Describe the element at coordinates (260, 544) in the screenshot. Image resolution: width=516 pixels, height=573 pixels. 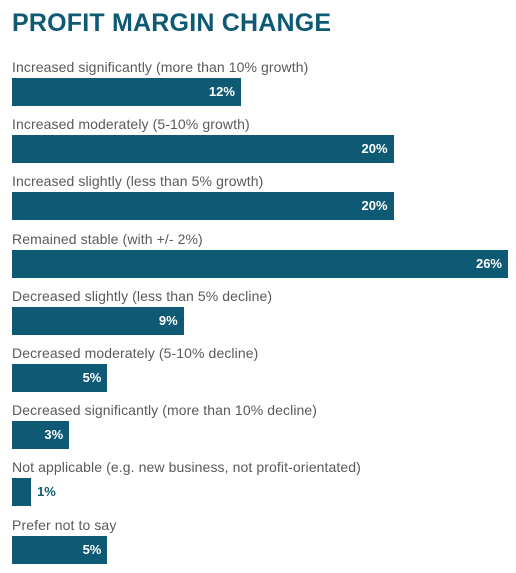
I see `bar-row-prefer-not-to-say: Prefer not to say 5%` at that location.